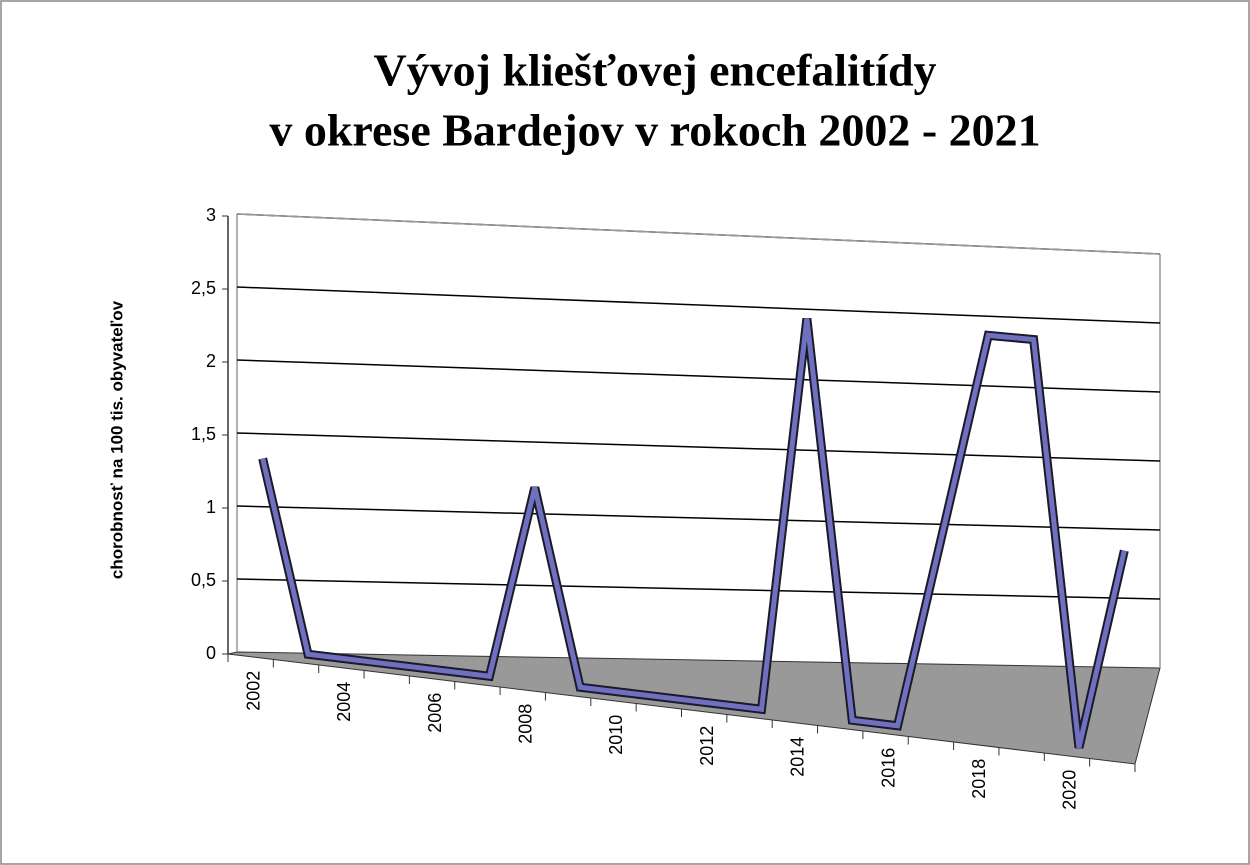 The width and height of the screenshot is (1250, 865). What do you see at coordinates (211, 361) in the screenshot?
I see `y-tick-label: 2` at bounding box center [211, 361].